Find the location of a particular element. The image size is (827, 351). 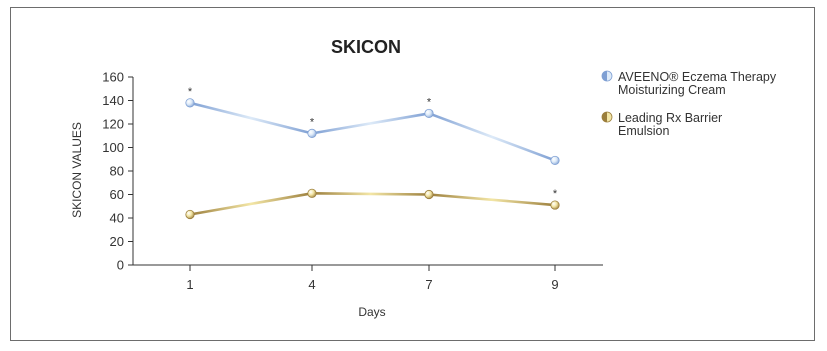

legend-label: Emulsion is located at coordinates (643, 131).